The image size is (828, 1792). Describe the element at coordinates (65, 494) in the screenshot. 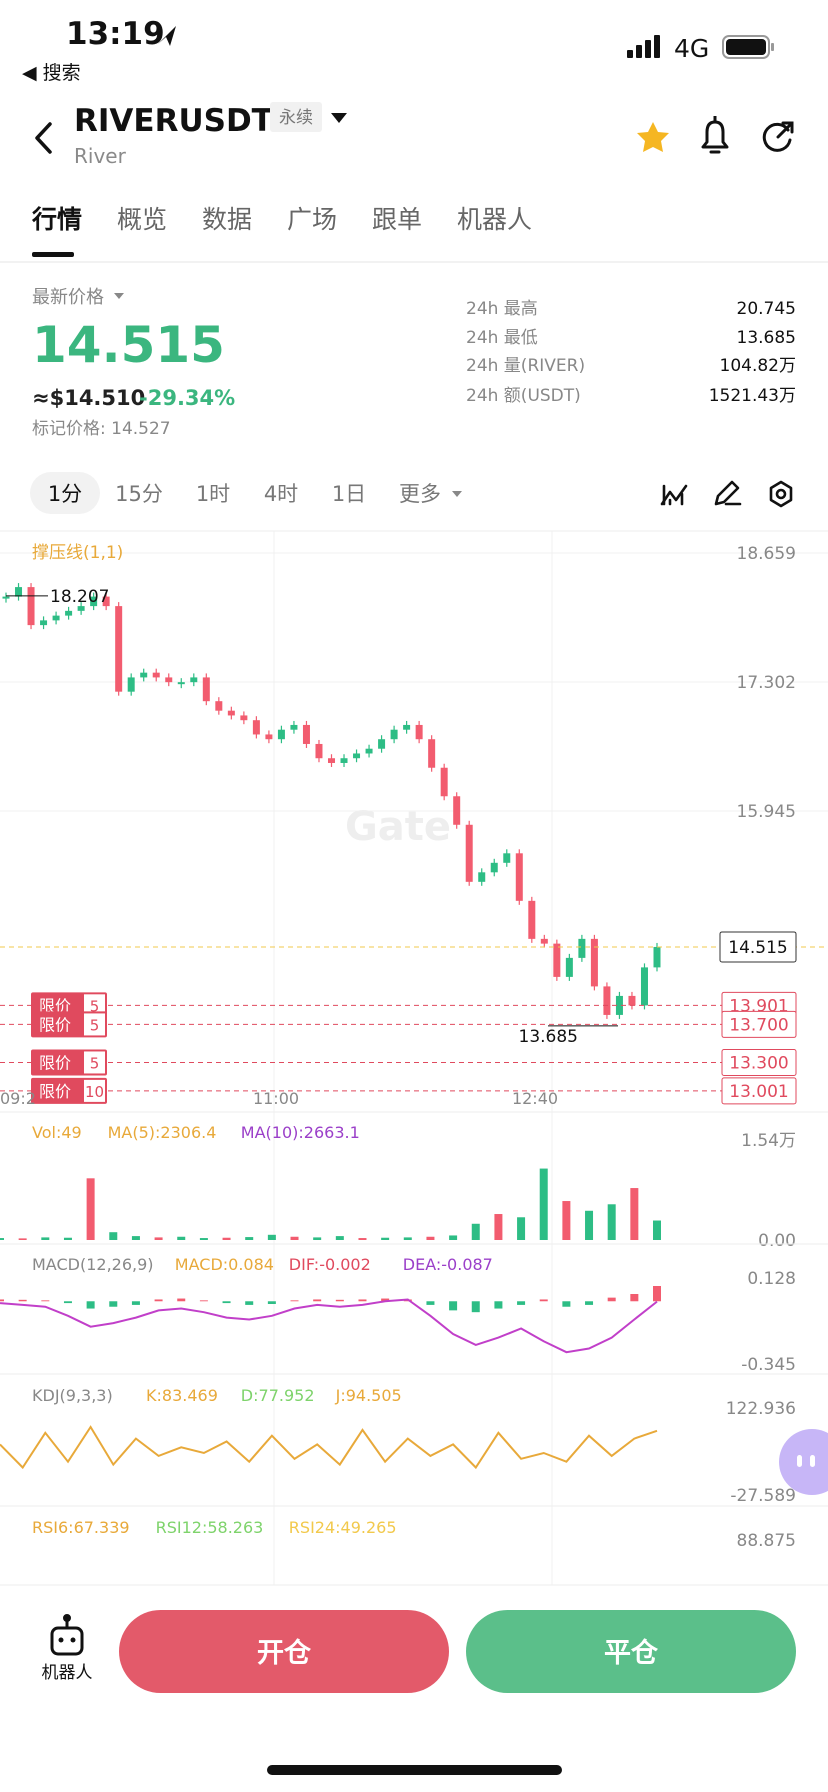

I see `interval: 1分` at that location.